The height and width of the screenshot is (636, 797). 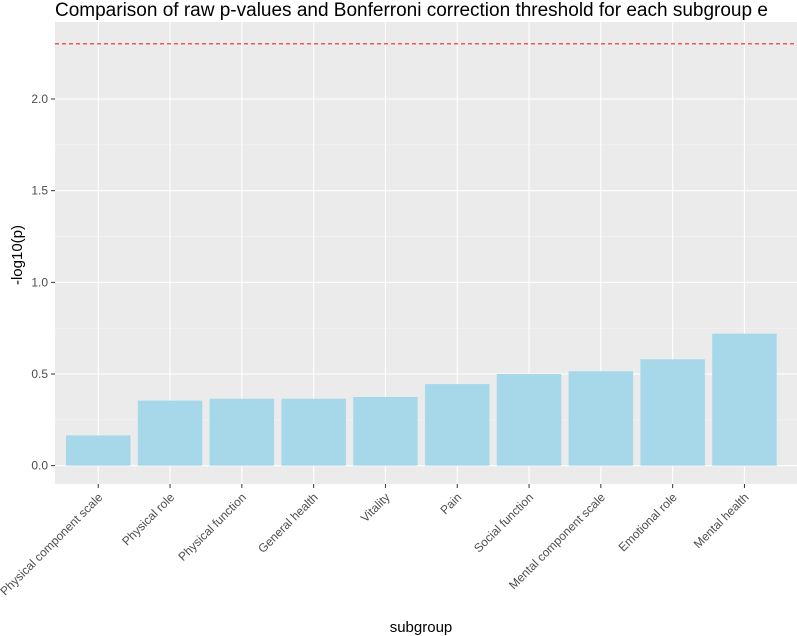 What do you see at coordinates (288, 523) in the screenshot?
I see `x-tick-label: General health` at bounding box center [288, 523].